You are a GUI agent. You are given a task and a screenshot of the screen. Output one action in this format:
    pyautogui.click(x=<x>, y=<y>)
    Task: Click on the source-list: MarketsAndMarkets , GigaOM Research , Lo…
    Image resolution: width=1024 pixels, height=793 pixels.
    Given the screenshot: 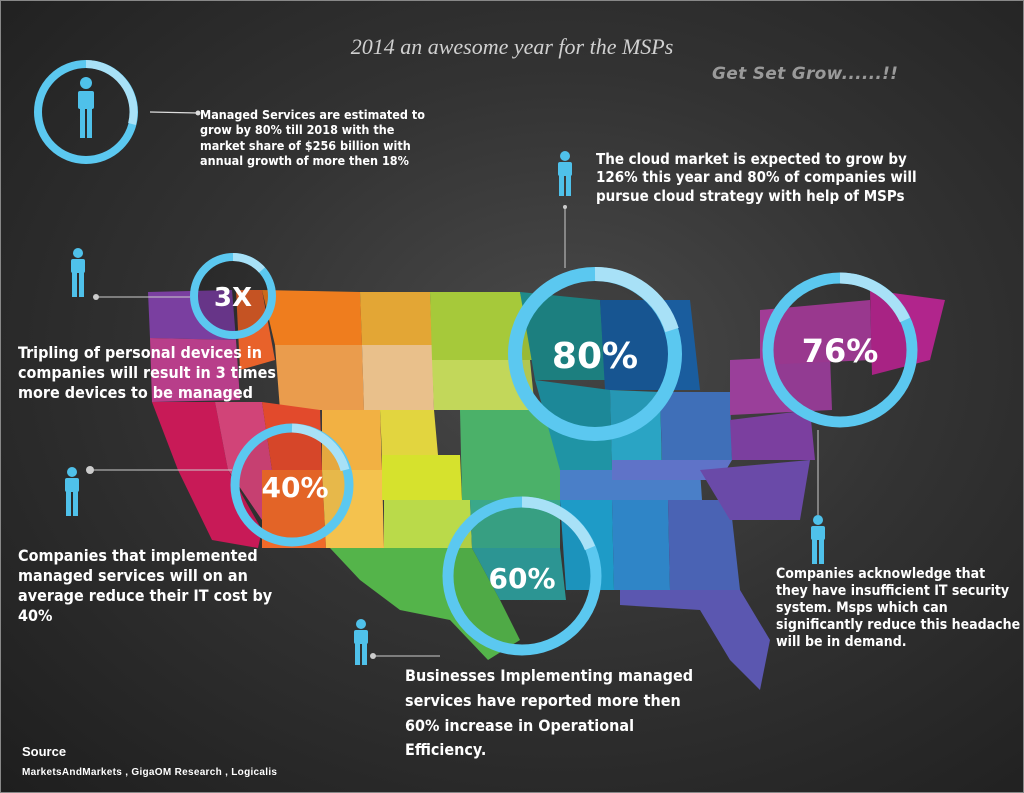 What is the action you would take?
    pyautogui.click(x=150, y=772)
    